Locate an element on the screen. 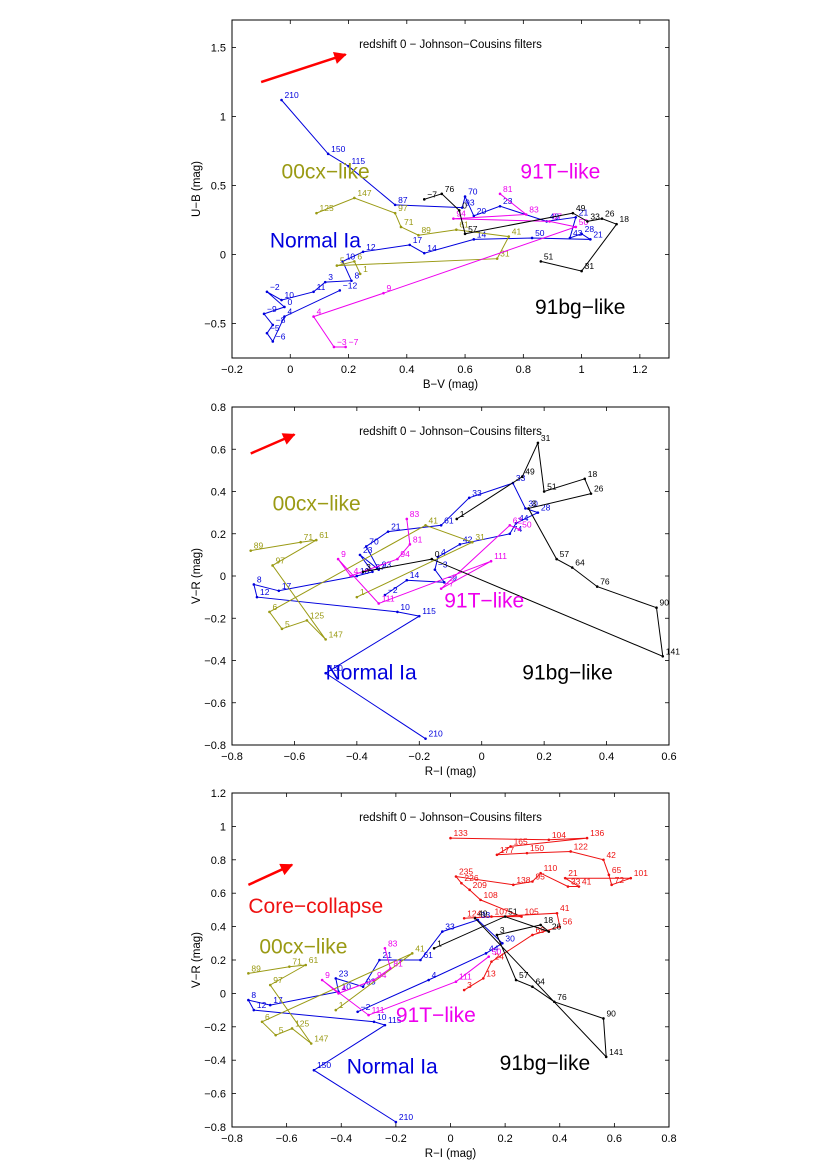 This screenshot has height=1173, width=830. panel-title: redshift 0 − Johnson−Cousins filters is located at coordinates (450, 45).